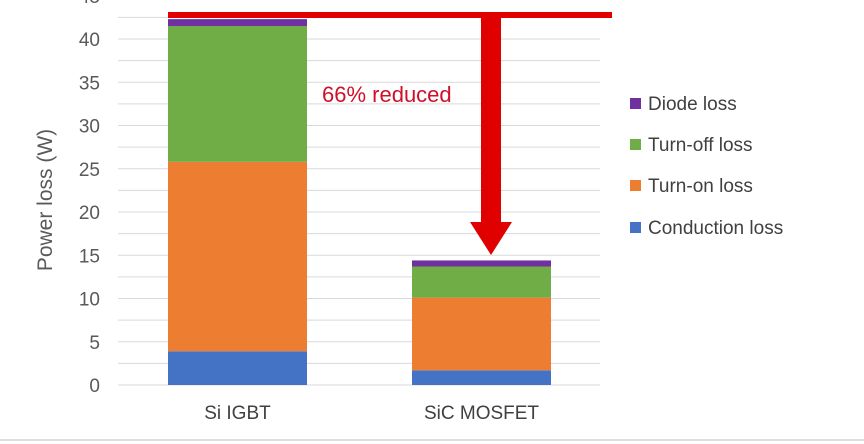  I want to click on annotation-text: 66% reduced, so click(387, 94).